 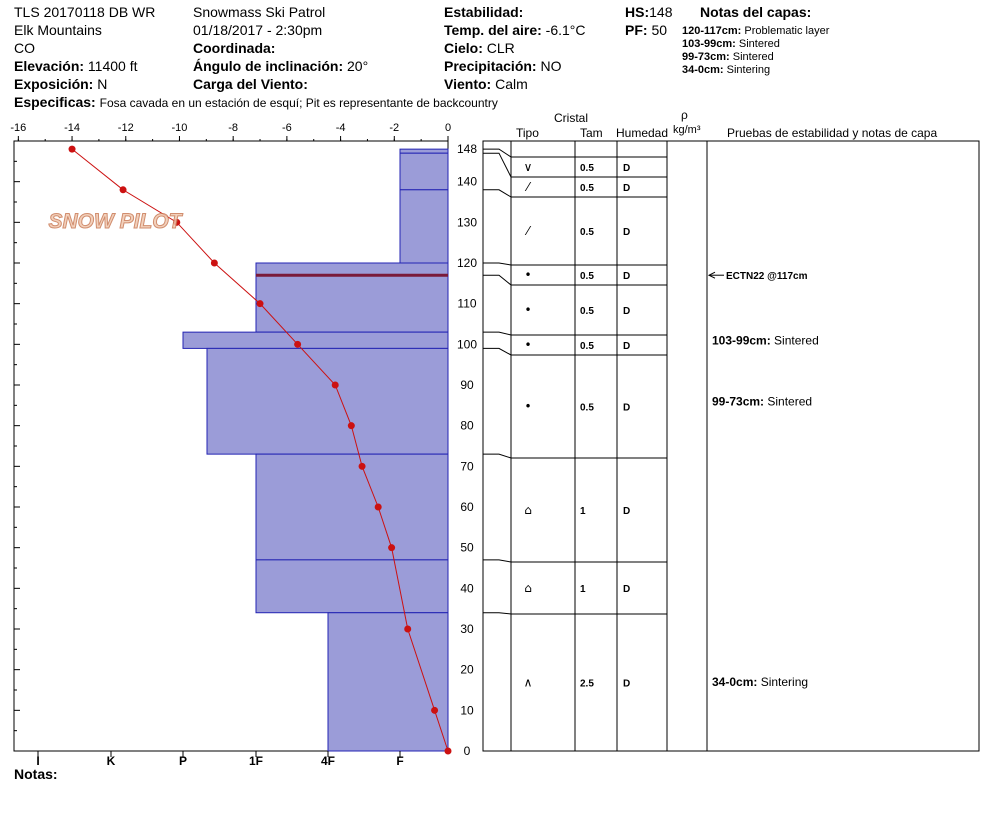 I want to click on sky-label: Cielo:, so click(x=463, y=48).